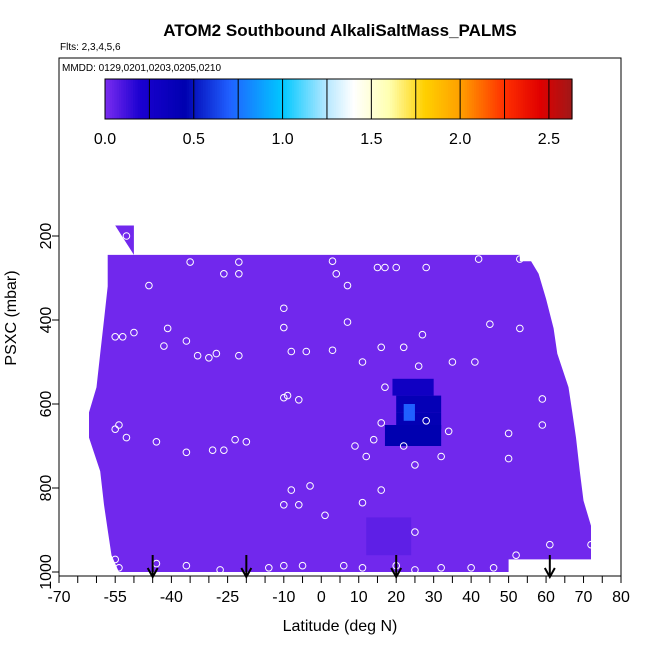 The width and height of the screenshot is (650, 650). Describe the element at coordinates (90, 47) in the screenshot. I see `flights-label: Flts: 2,3,4,5,6` at that location.